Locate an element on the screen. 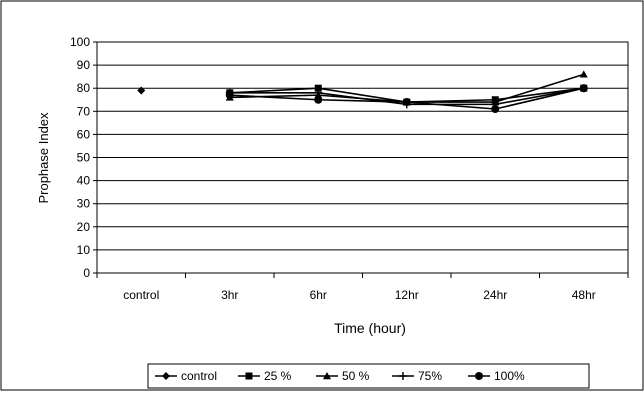 The height and width of the screenshot is (396, 644). legend: control 25 % 50 % 75% 100% is located at coordinates (368, 376).